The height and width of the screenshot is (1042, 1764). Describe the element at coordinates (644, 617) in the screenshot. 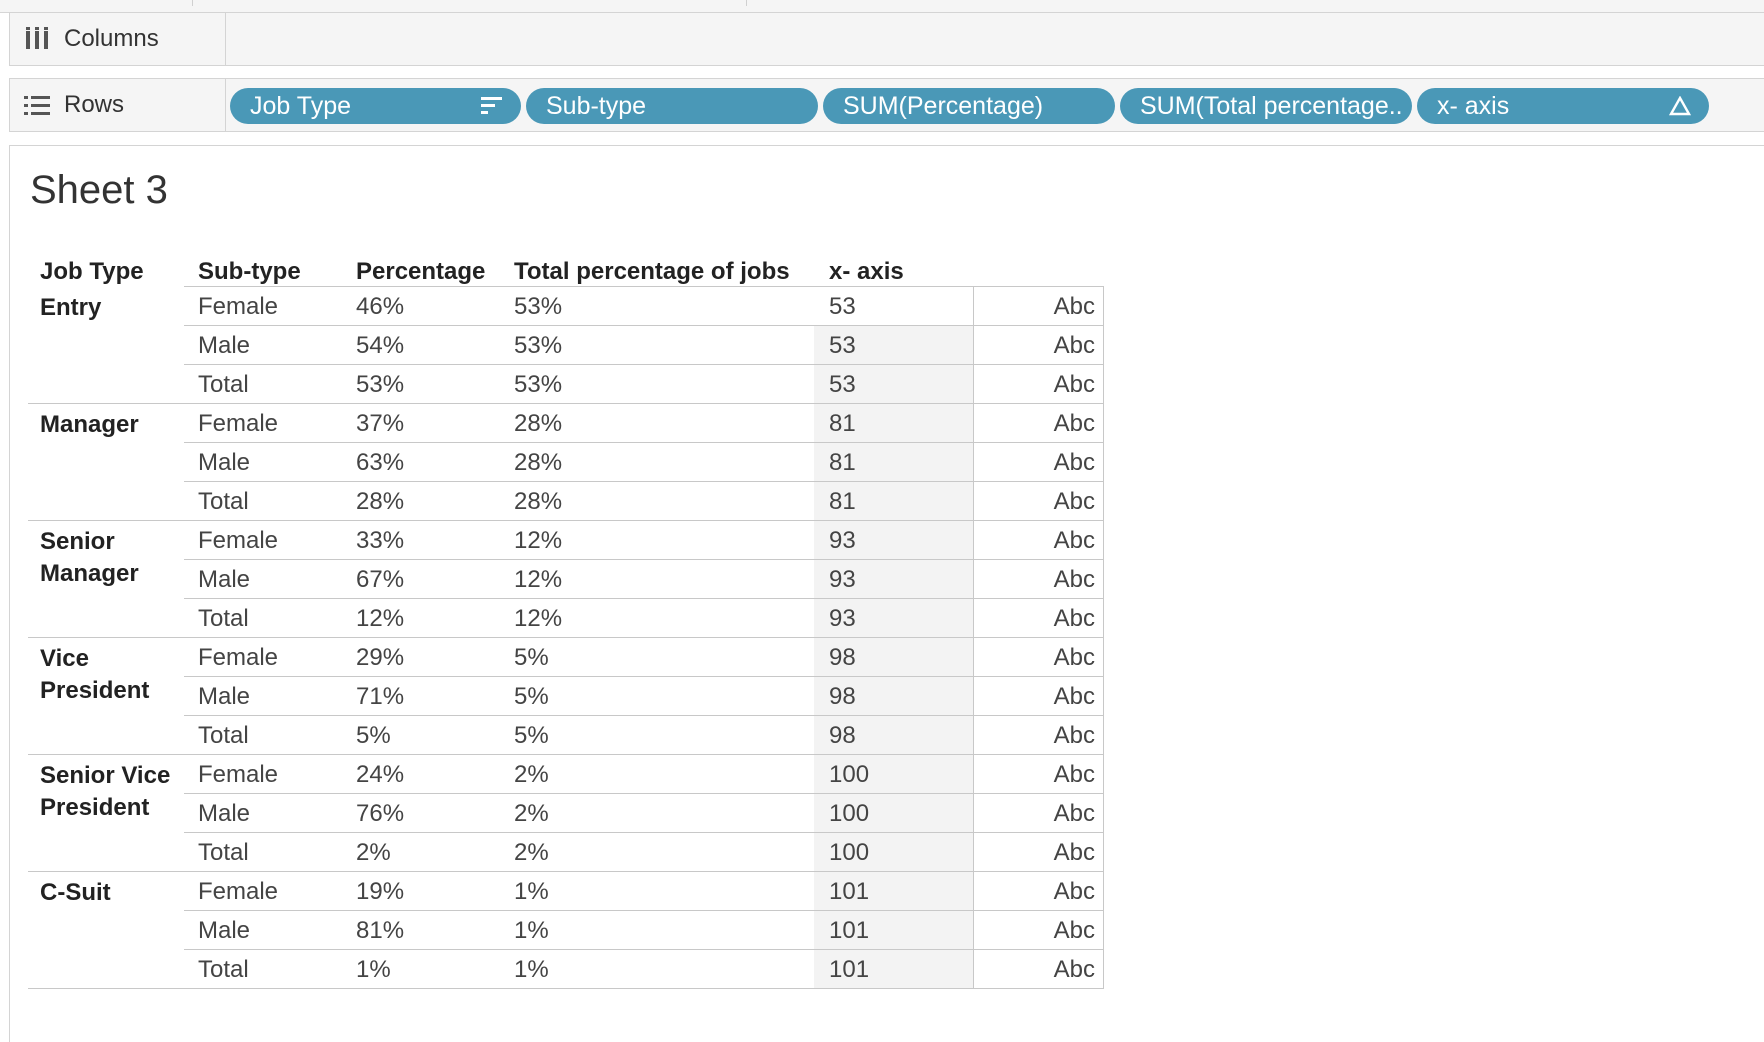

I see `table-row: Total 12% 12% 93 Abc` at that location.